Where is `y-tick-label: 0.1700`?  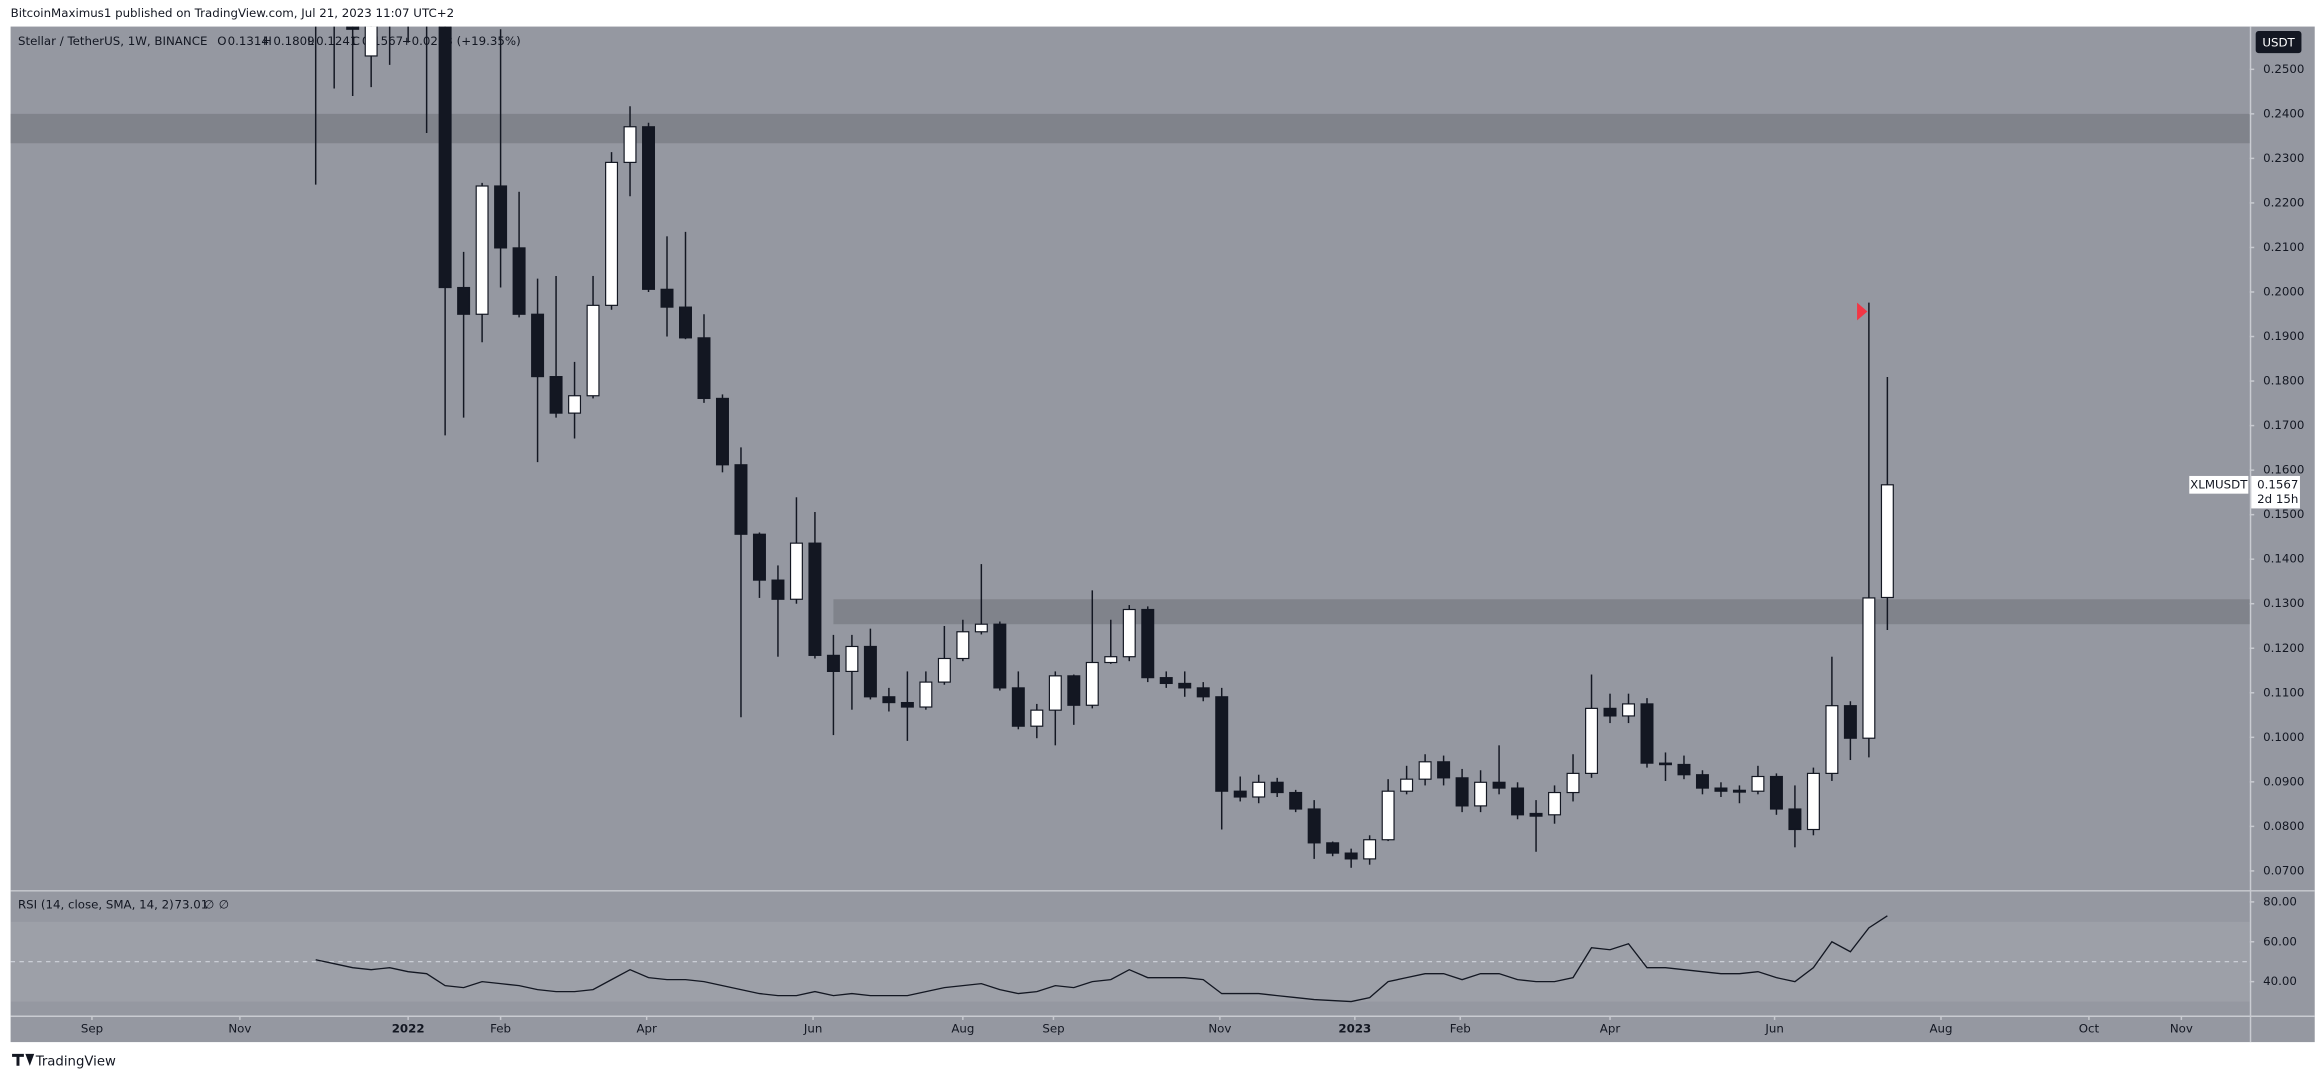 y-tick-label: 0.1700 is located at coordinates (2283, 425).